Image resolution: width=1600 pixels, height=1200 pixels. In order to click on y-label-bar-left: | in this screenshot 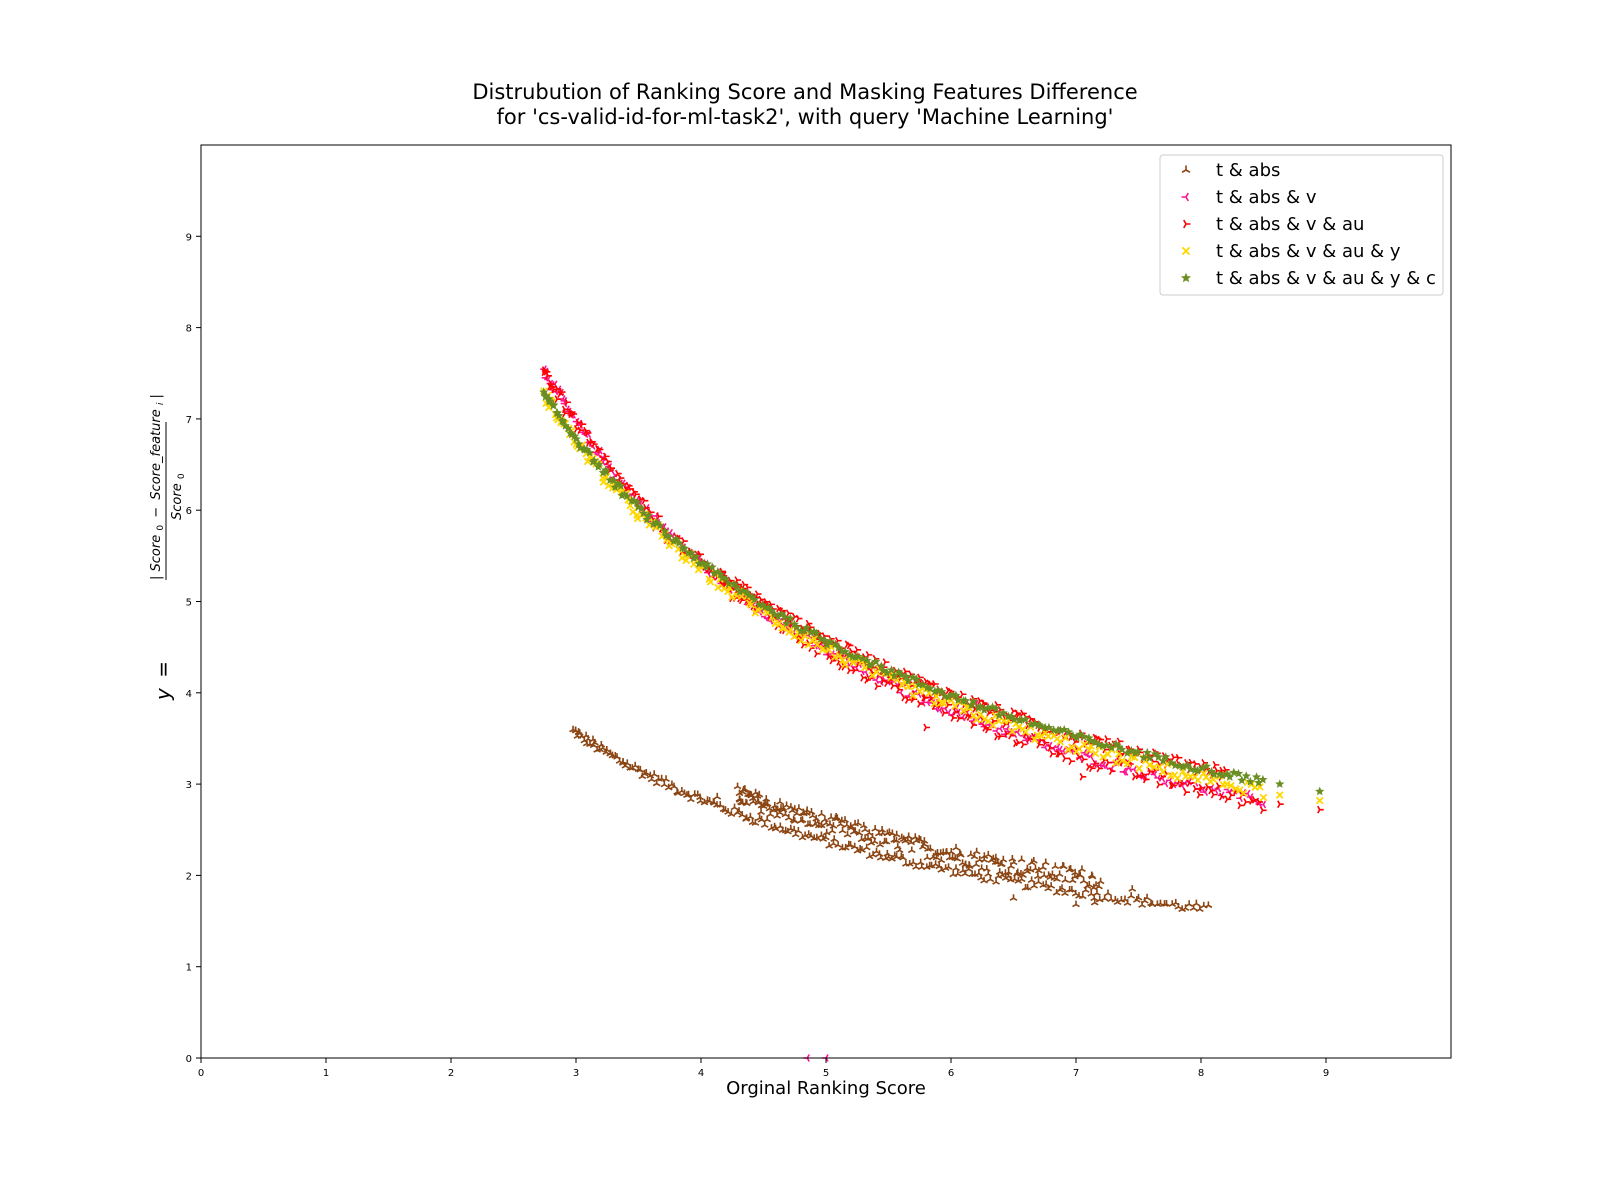, I will do `click(156, 578)`.